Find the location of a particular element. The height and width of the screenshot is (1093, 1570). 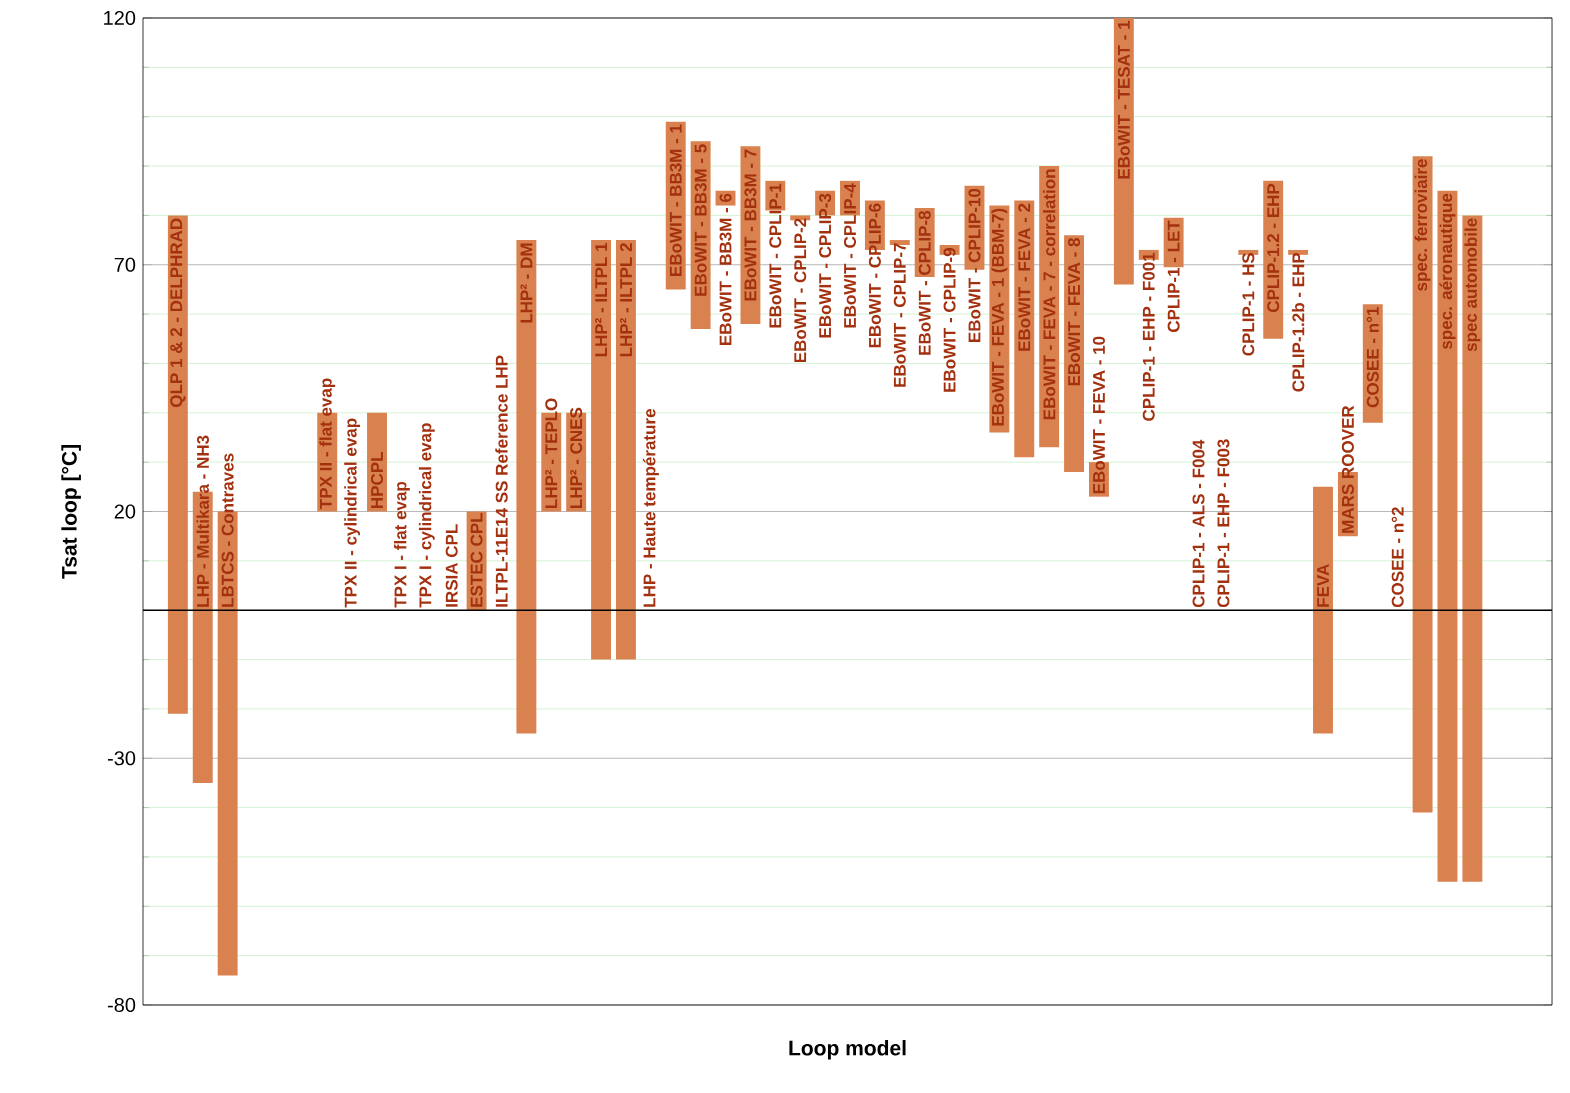

x-tick-label: spec. aéronautique is located at coordinates (1447, 271).